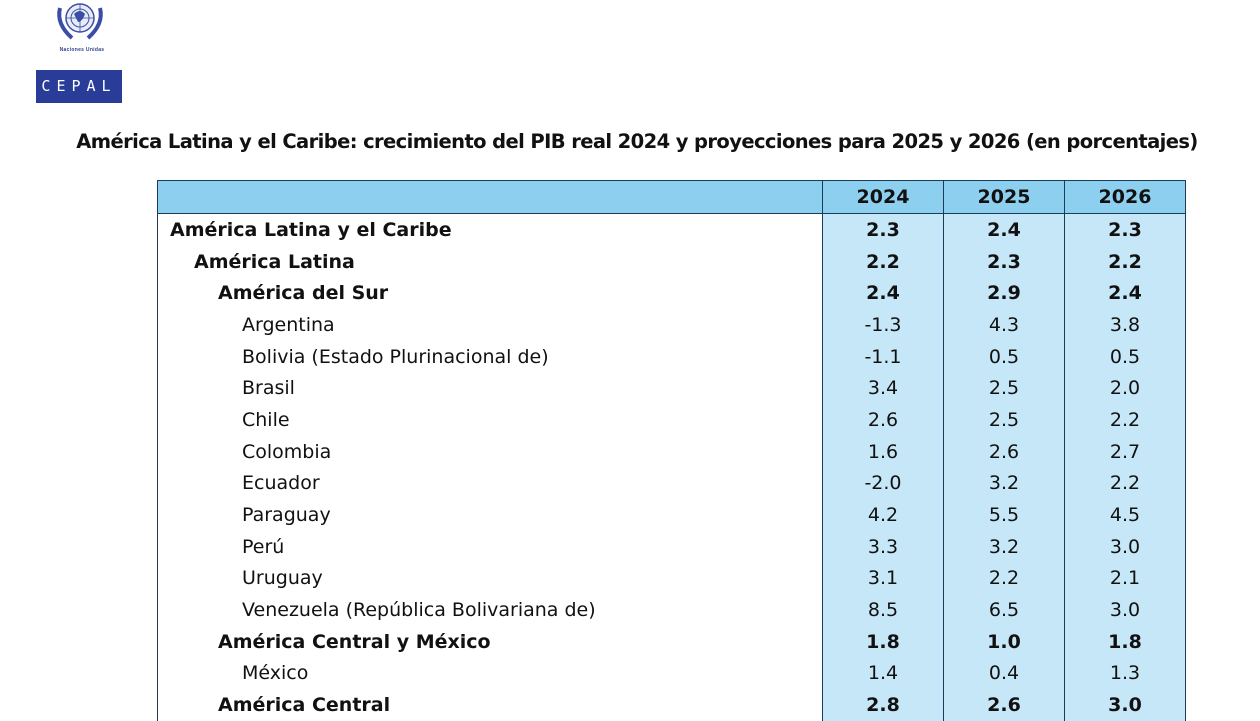 This screenshot has width=1260, height=721. I want to click on table-row: Brasil 3.4 2.5 2.0, so click(671, 388).